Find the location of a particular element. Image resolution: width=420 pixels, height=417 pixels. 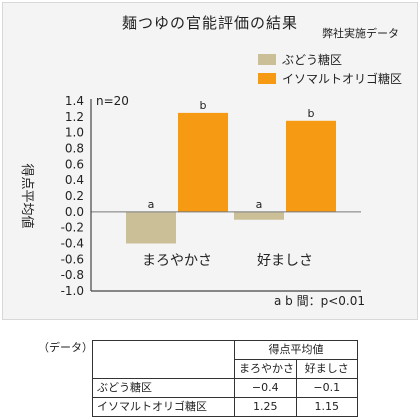

table-row: ぶどう糖区 −0.4 −0.1 is located at coordinates (225, 388).